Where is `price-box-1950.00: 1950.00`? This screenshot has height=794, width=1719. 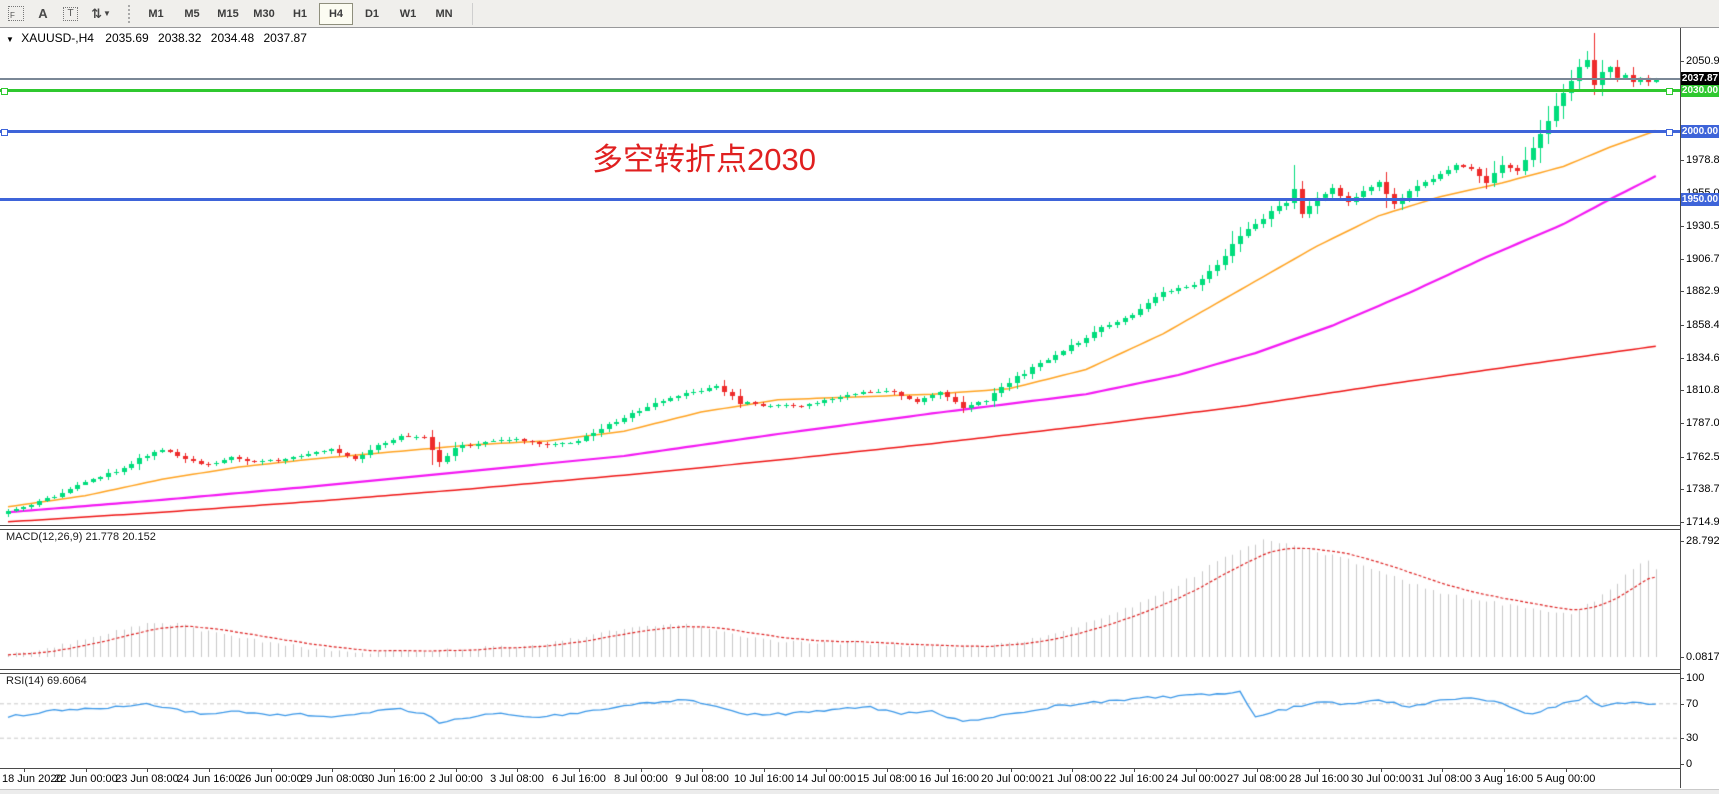 price-box-1950.00: 1950.00 is located at coordinates (1700, 199).